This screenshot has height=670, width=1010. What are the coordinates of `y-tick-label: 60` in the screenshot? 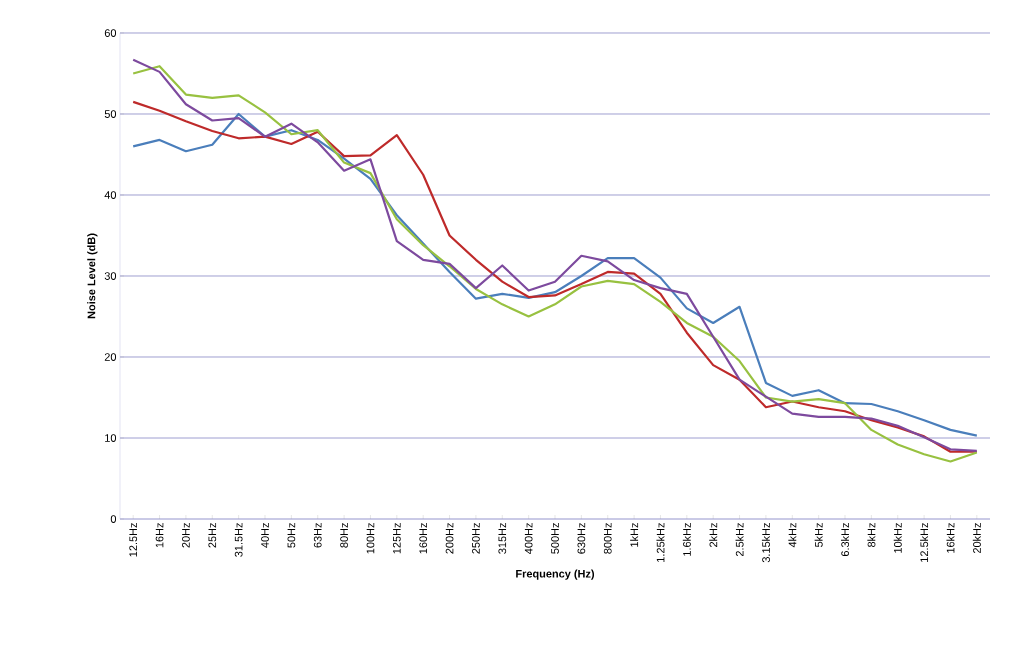 It's located at (110, 33).